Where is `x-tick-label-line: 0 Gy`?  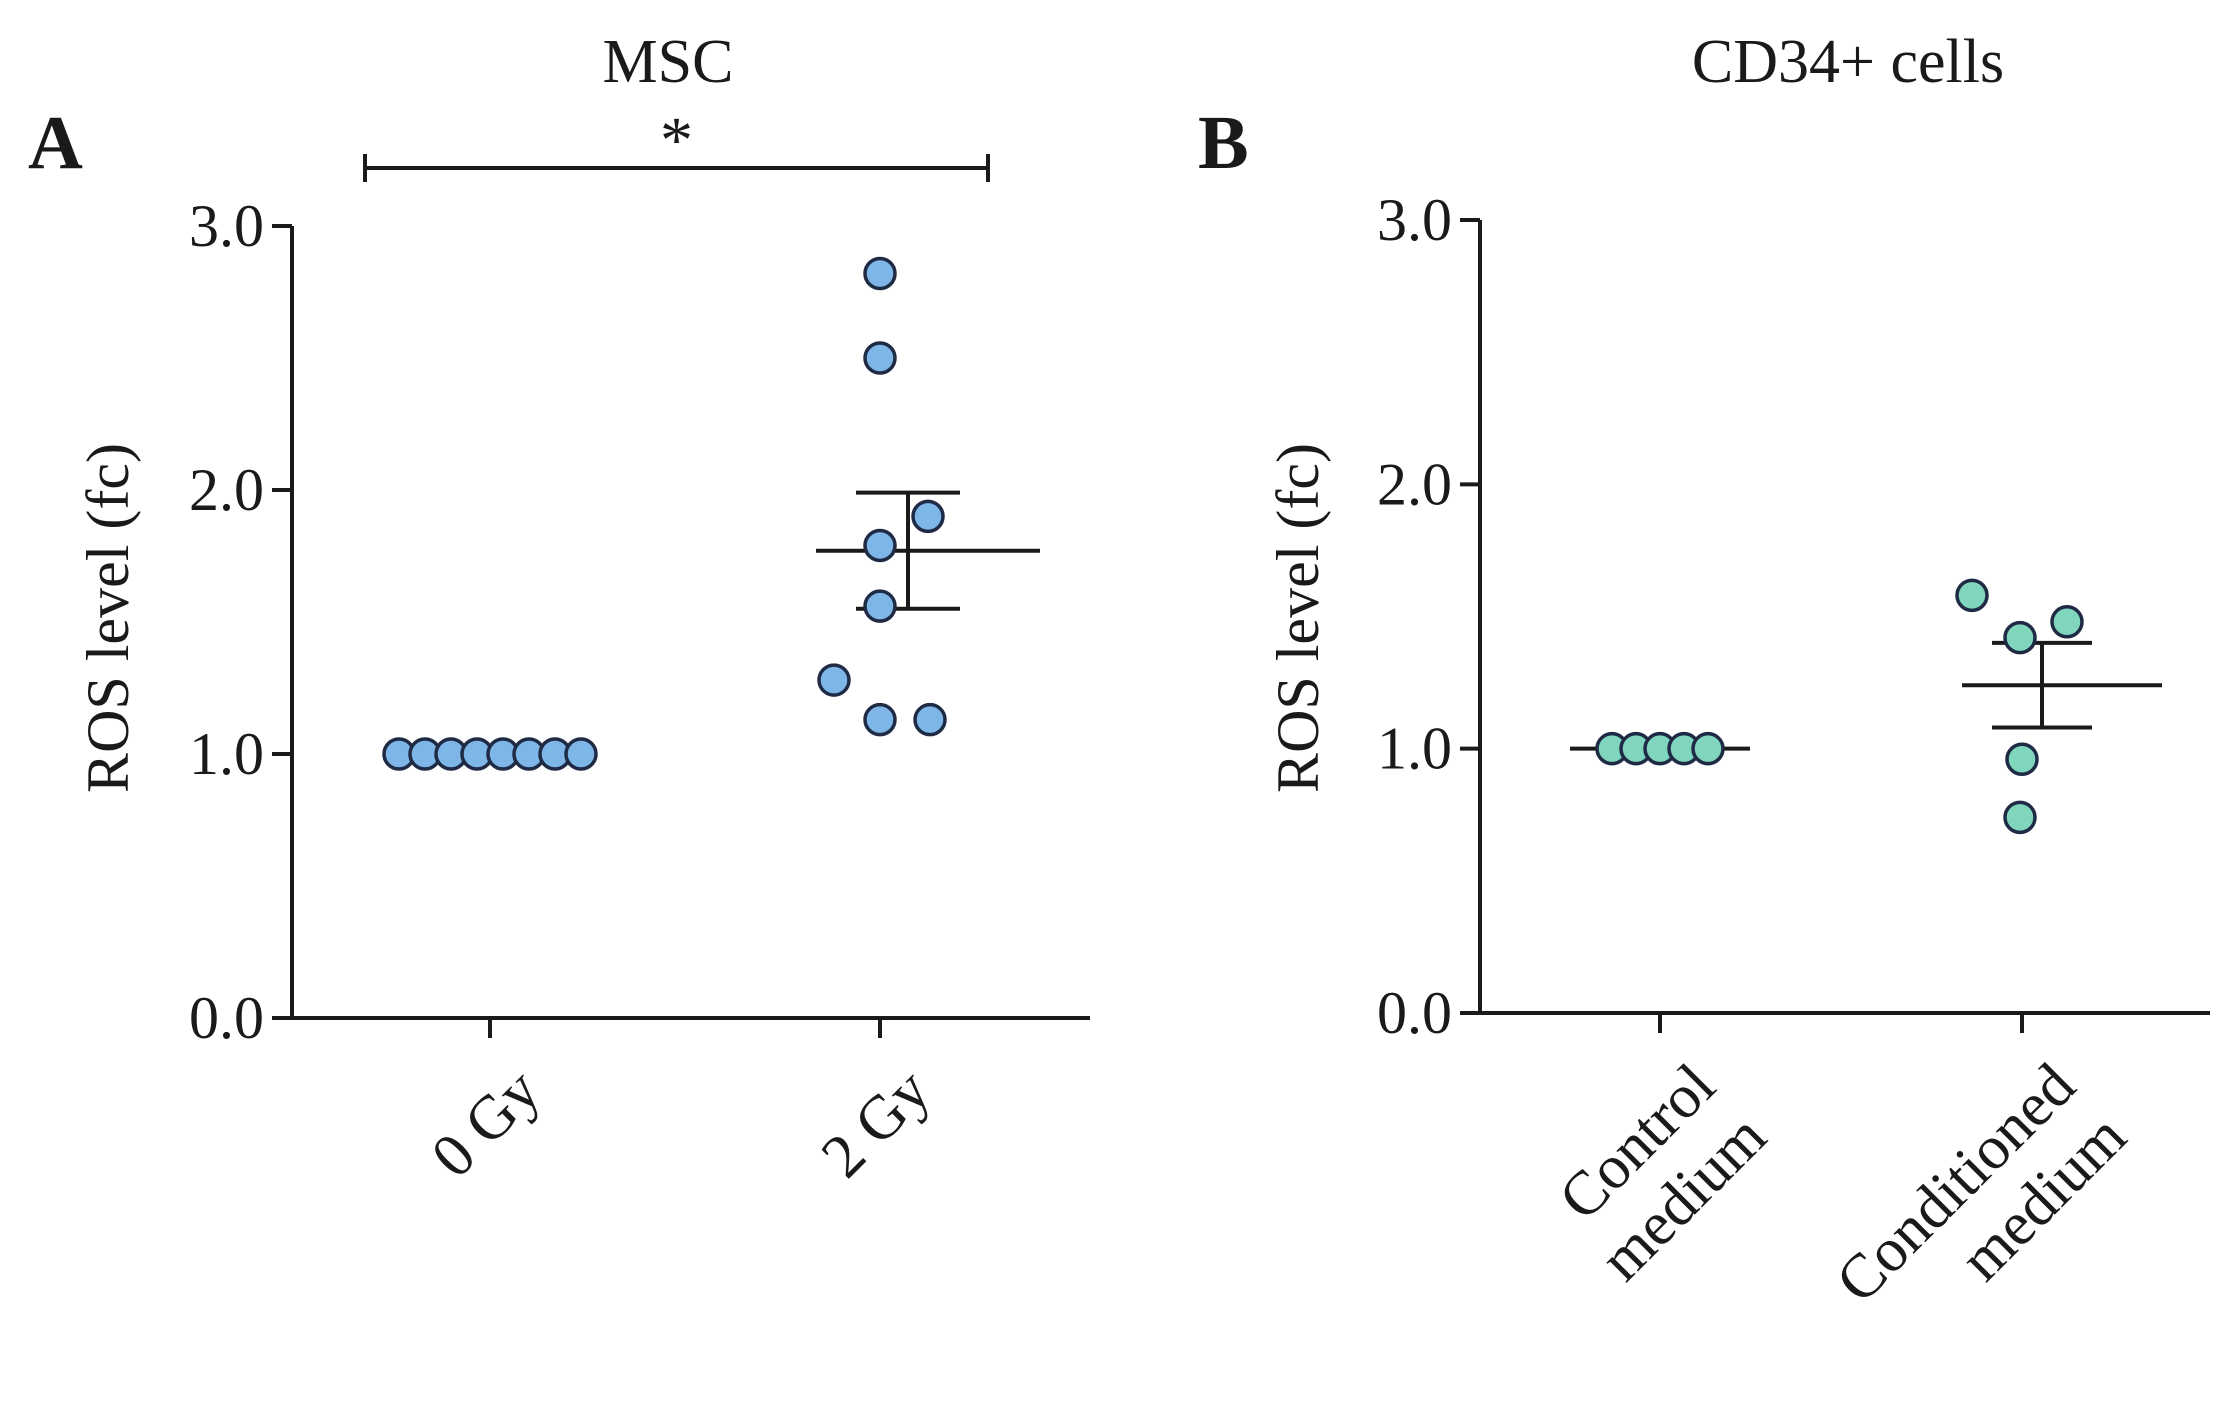
x-tick-label-line: 0 Gy is located at coordinates (486, 1123).